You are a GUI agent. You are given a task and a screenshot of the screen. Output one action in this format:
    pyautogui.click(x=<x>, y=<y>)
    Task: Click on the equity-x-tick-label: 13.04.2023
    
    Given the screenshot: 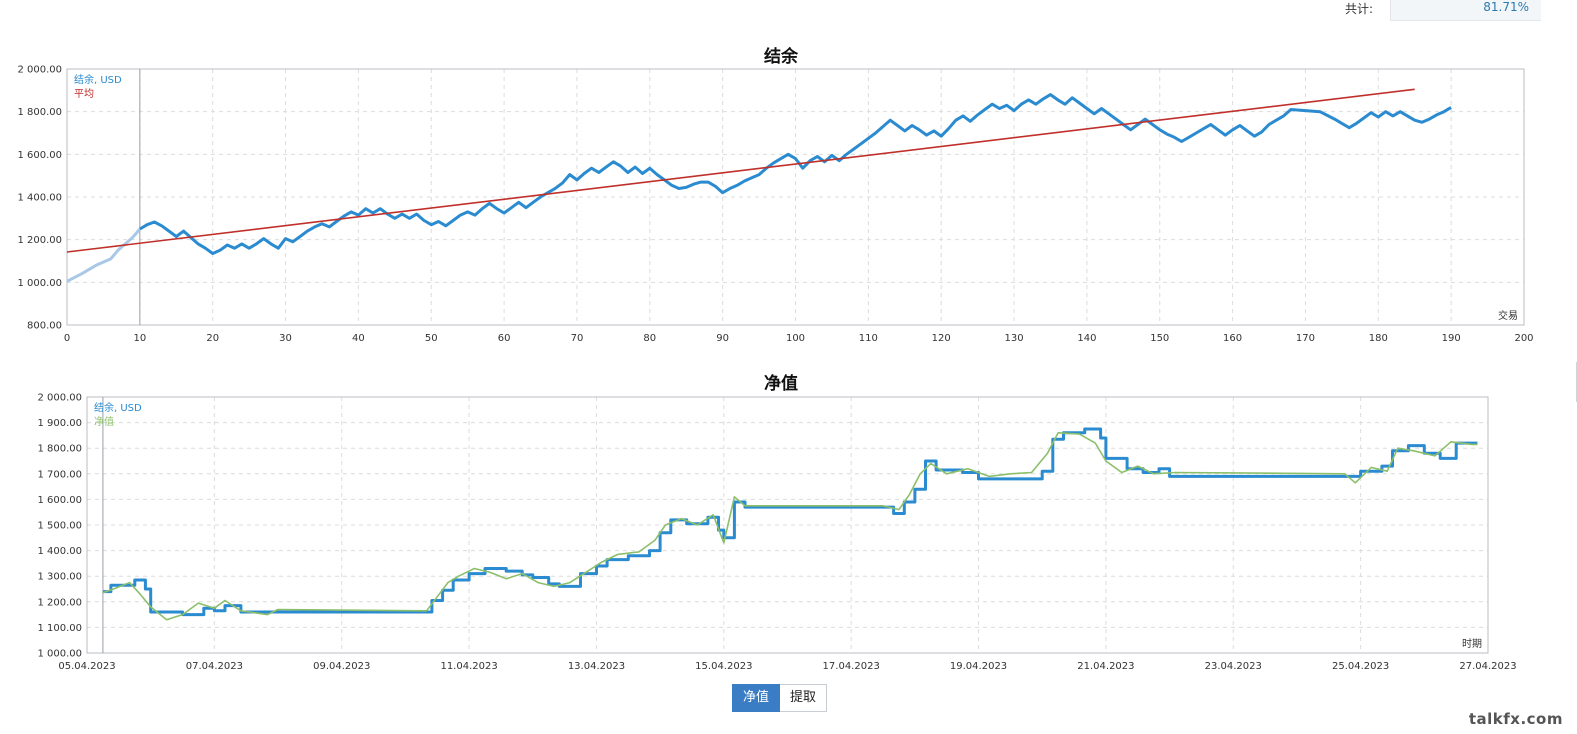 What is the action you would take?
    pyautogui.click(x=596, y=666)
    